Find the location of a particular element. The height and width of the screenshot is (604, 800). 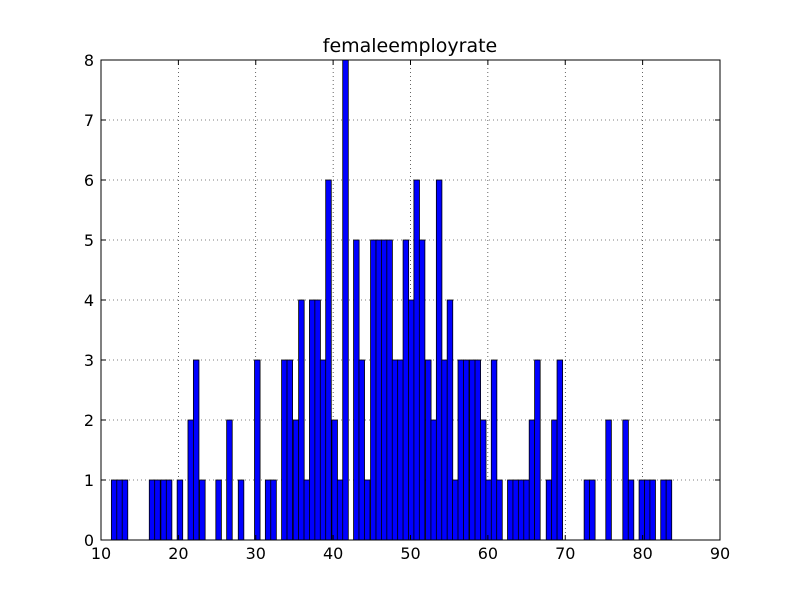

y-tick-label: 8 is located at coordinates (89, 60).